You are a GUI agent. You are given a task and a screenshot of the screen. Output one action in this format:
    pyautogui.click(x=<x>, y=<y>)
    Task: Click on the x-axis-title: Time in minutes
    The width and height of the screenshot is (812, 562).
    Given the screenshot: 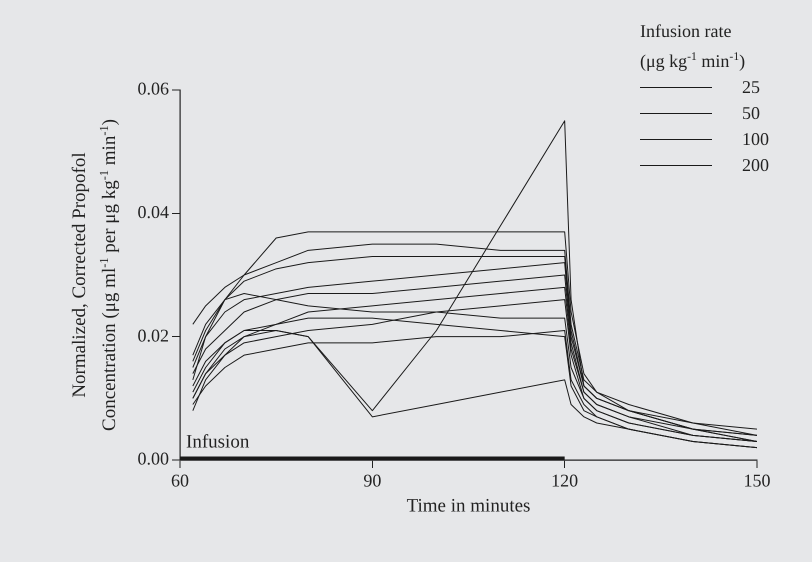 What is the action you would take?
    pyautogui.click(x=468, y=506)
    